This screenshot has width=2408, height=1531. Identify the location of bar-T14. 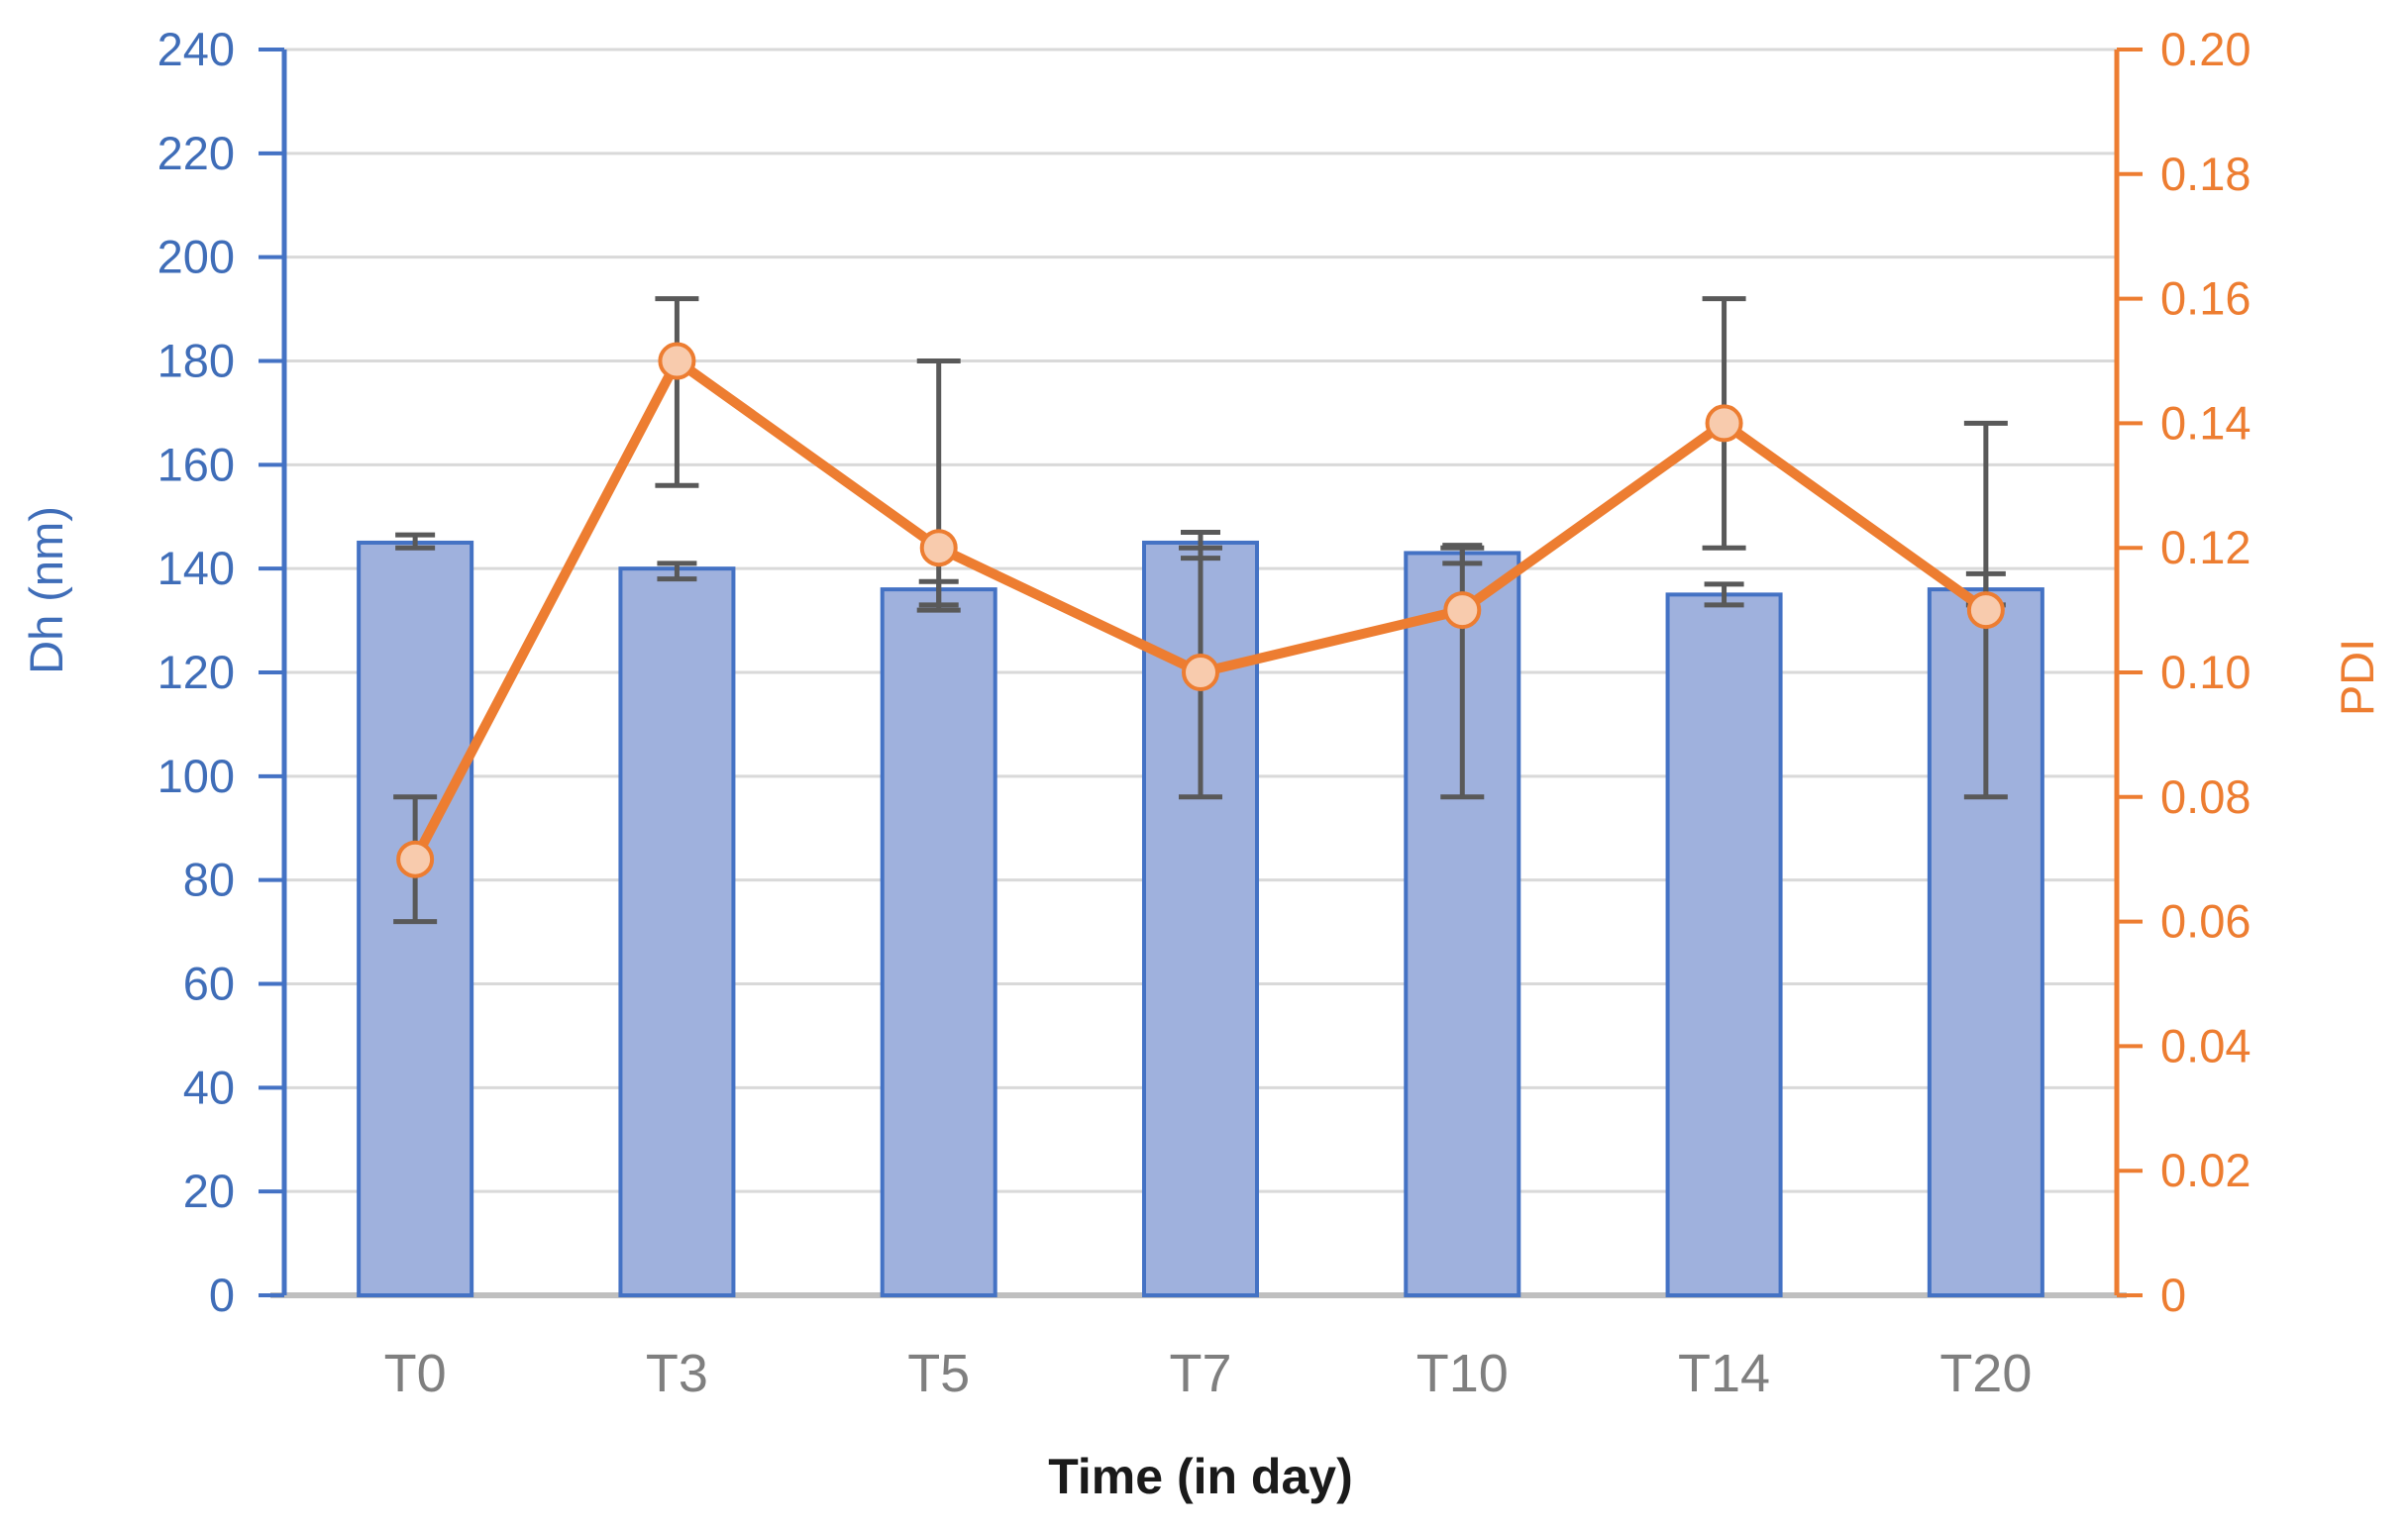
(1724, 944).